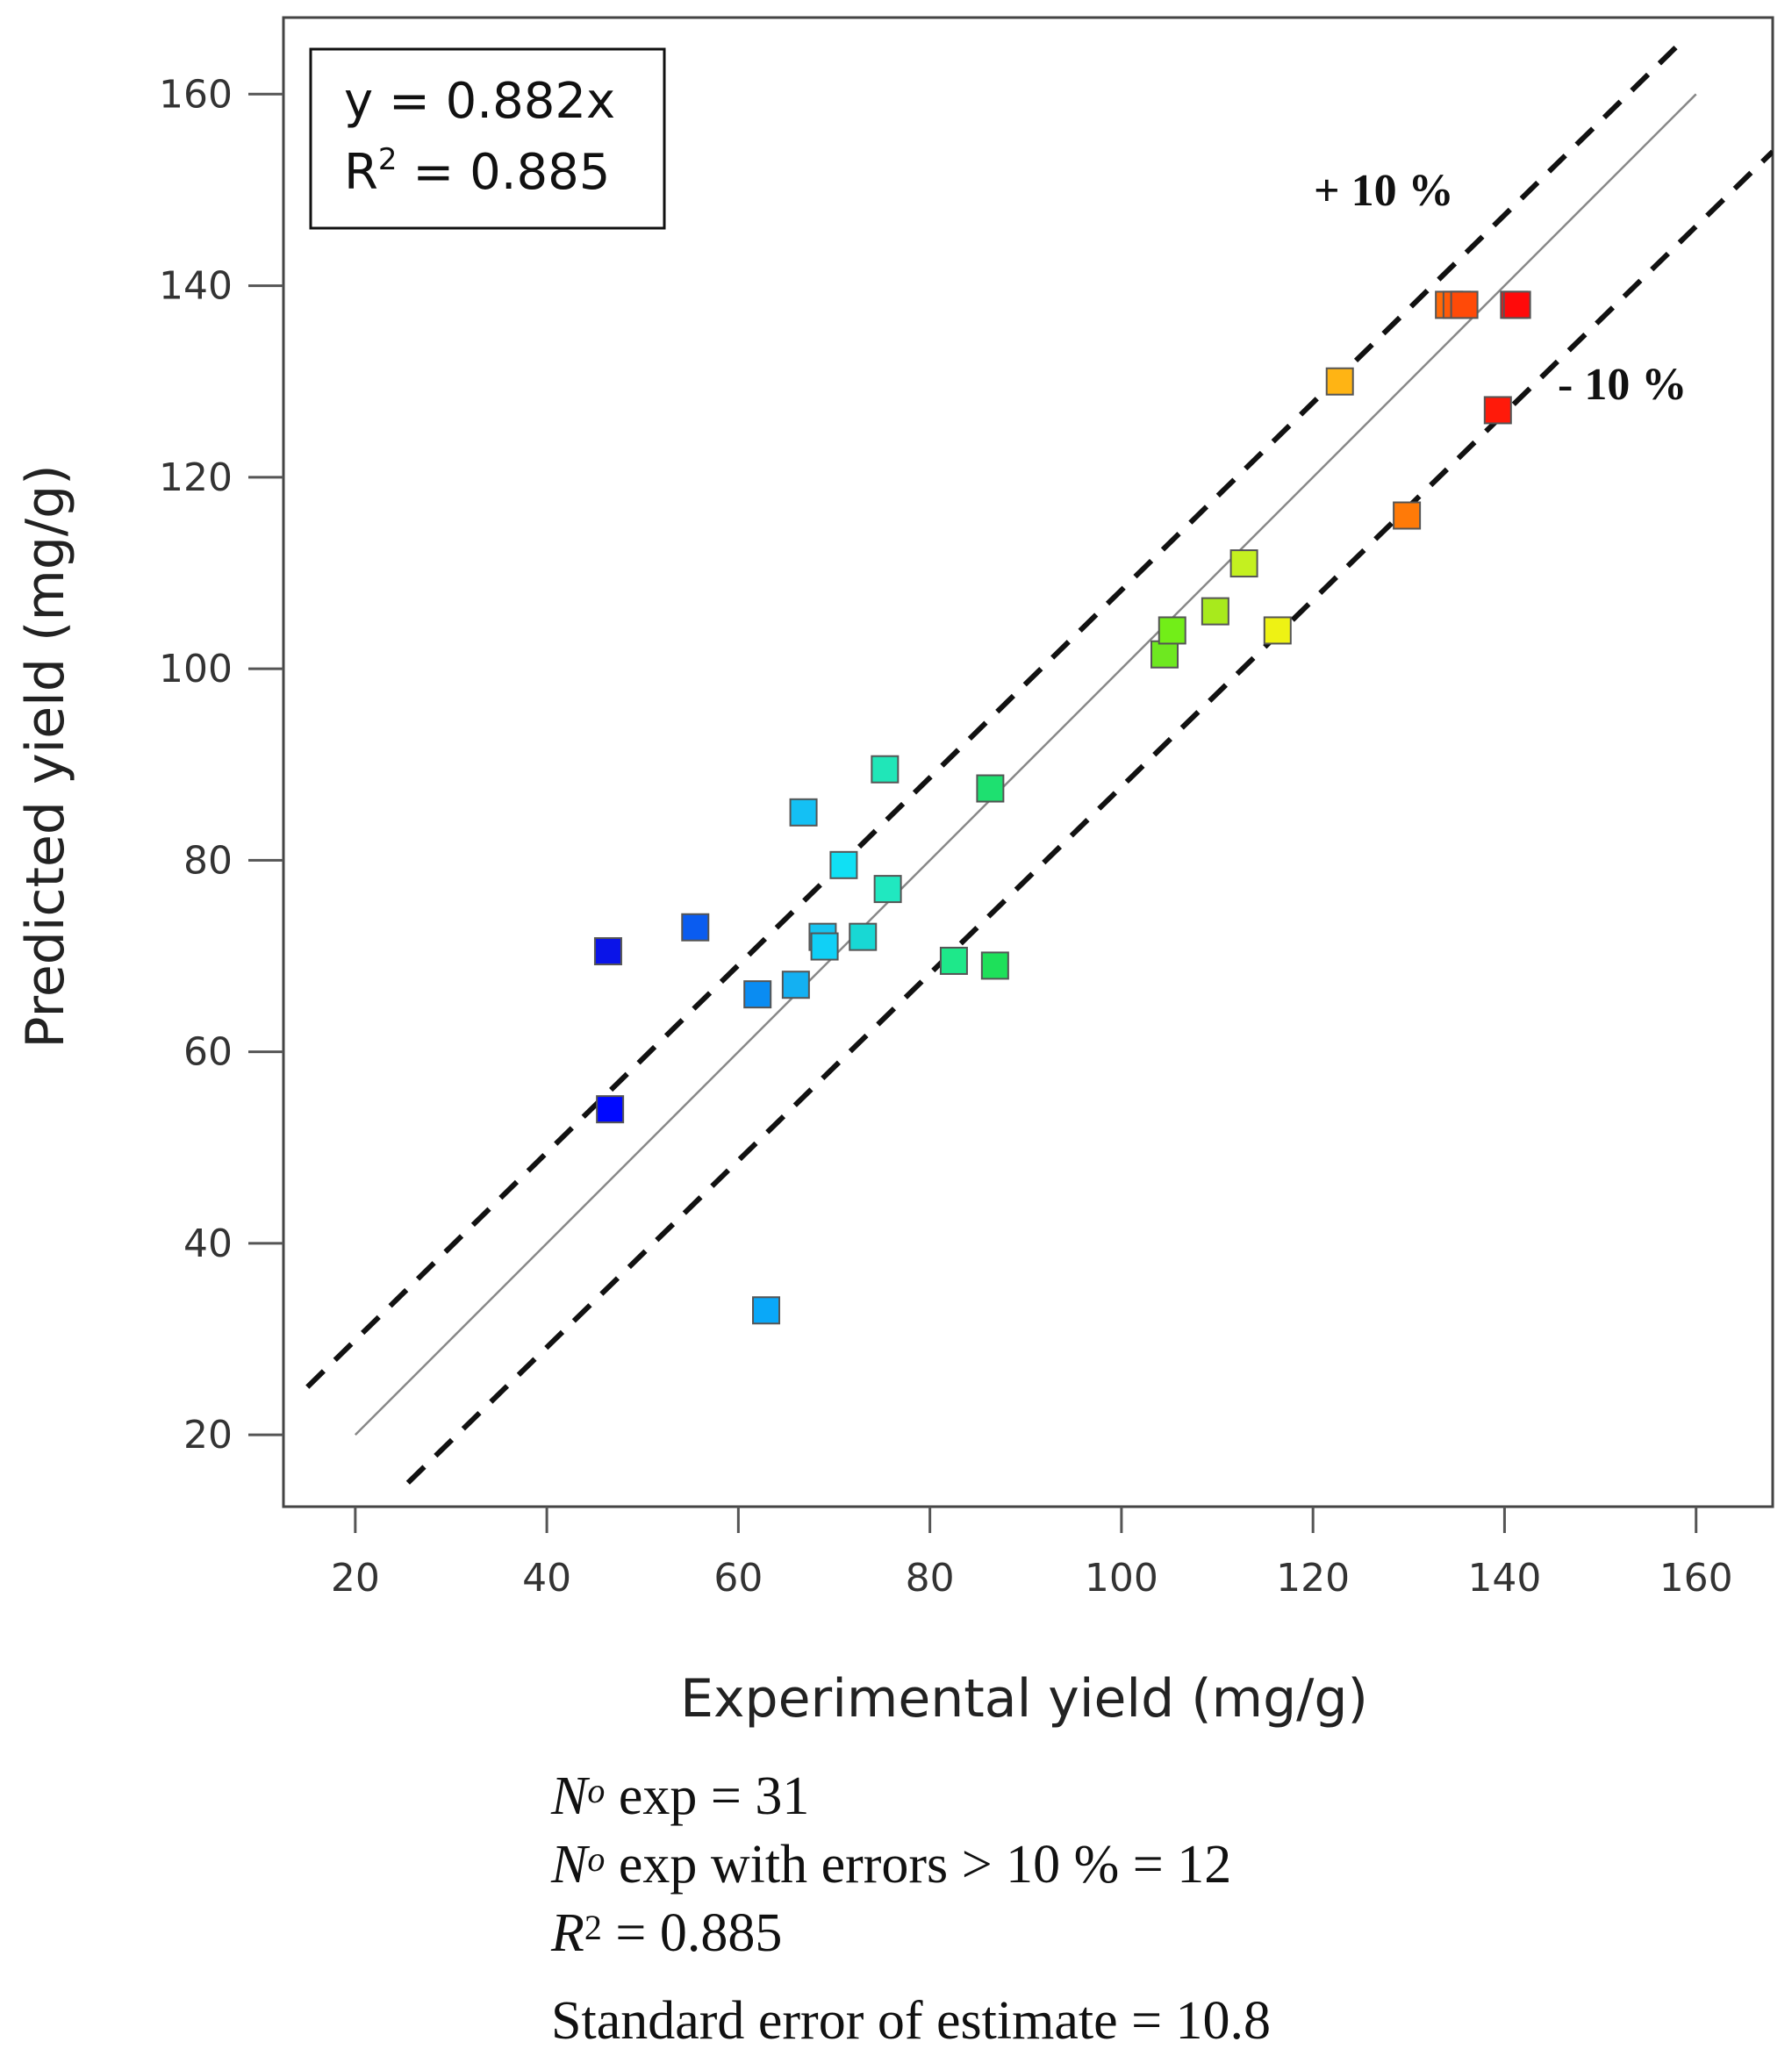  What do you see at coordinates (221, 765) in the screenshot?
I see `y-axis: 20 40 60 80 100 120 140 160` at bounding box center [221, 765].